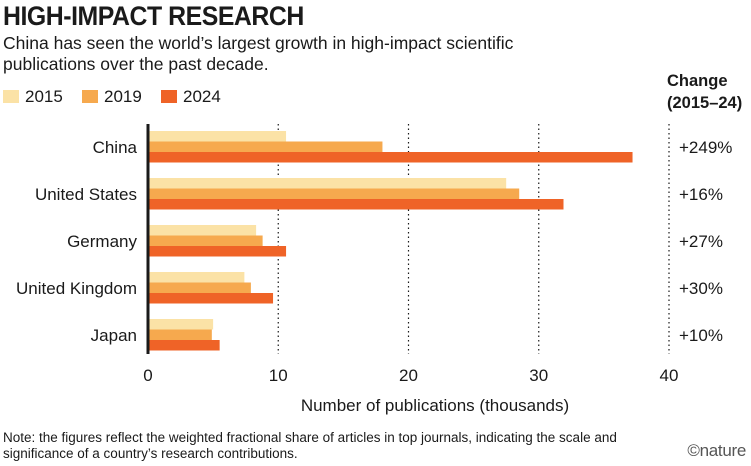 This screenshot has width=751, height=466. What do you see at coordinates (153, 16) in the screenshot?
I see `chart-title: HIGH-IMPACT RESEARCH` at bounding box center [153, 16].